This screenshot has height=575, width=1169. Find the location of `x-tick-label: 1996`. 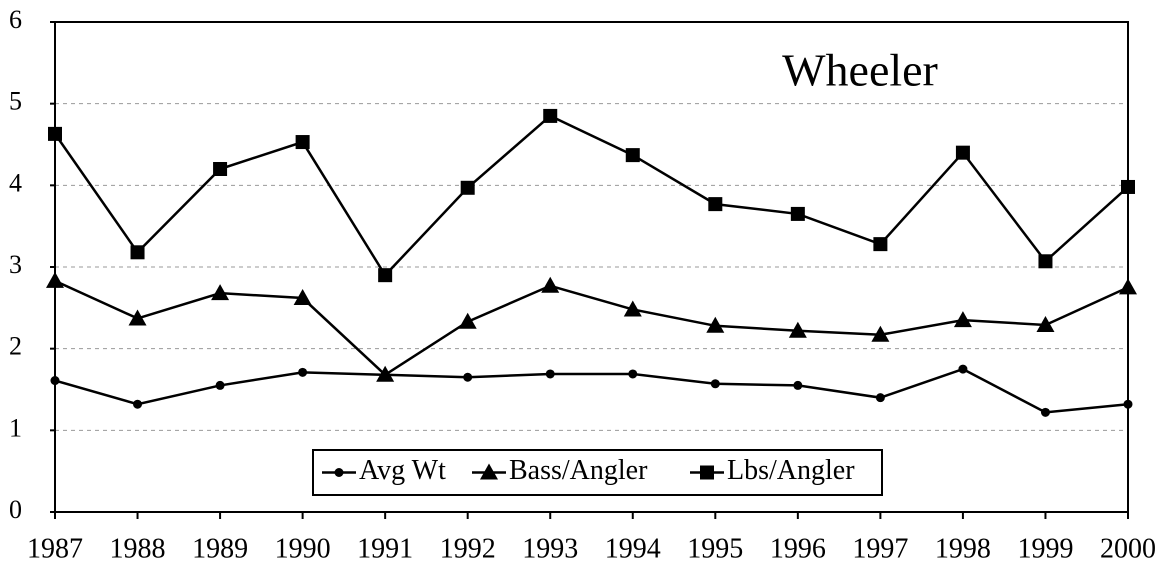

x-tick-label: 1996 is located at coordinates (798, 548).